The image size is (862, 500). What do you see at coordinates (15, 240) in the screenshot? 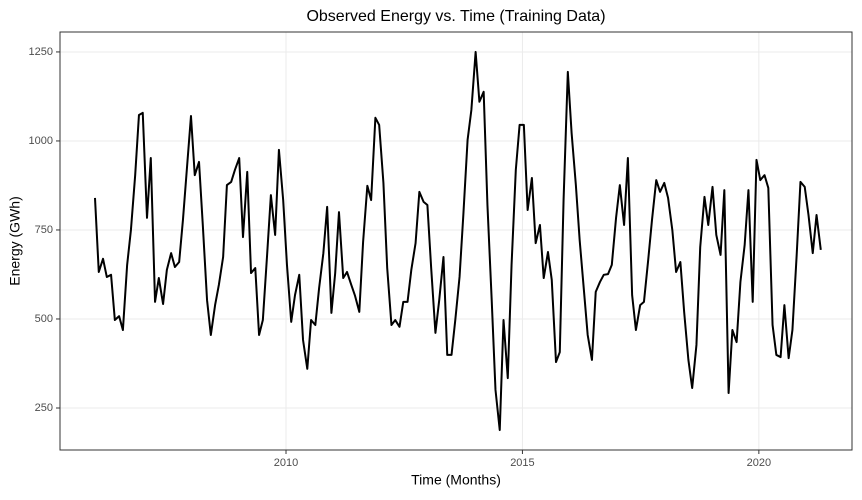
I see `y-axis-label: Energy (GWh)` at bounding box center [15, 240].